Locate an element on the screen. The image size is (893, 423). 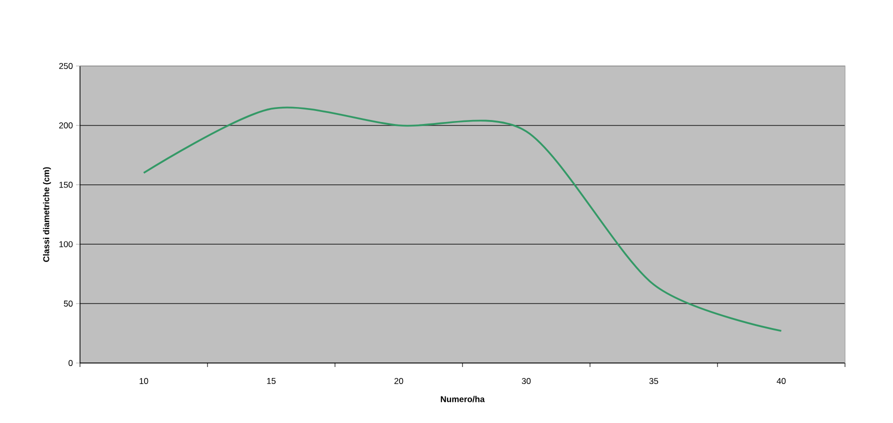
y-tick-label: 0 is located at coordinates (70, 363).